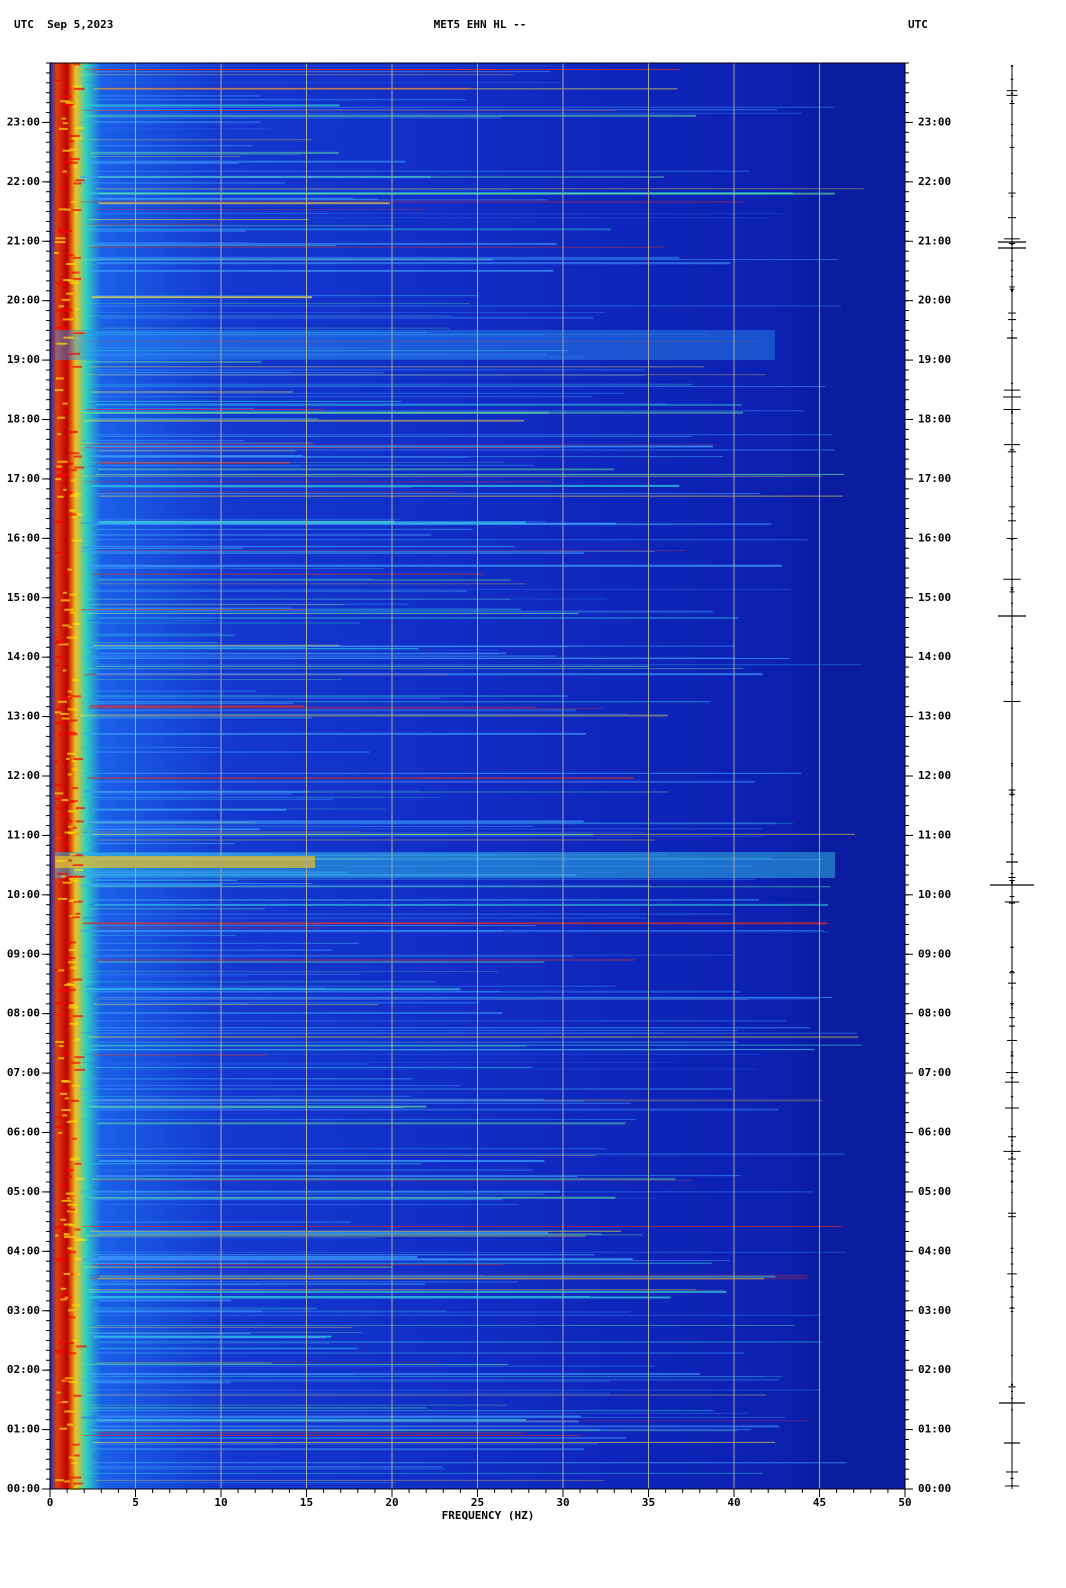 The height and width of the screenshot is (1588, 1066). Describe the element at coordinates (934, 834) in the screenshot. I see `y-tick-label-right: 11:00` at that location.